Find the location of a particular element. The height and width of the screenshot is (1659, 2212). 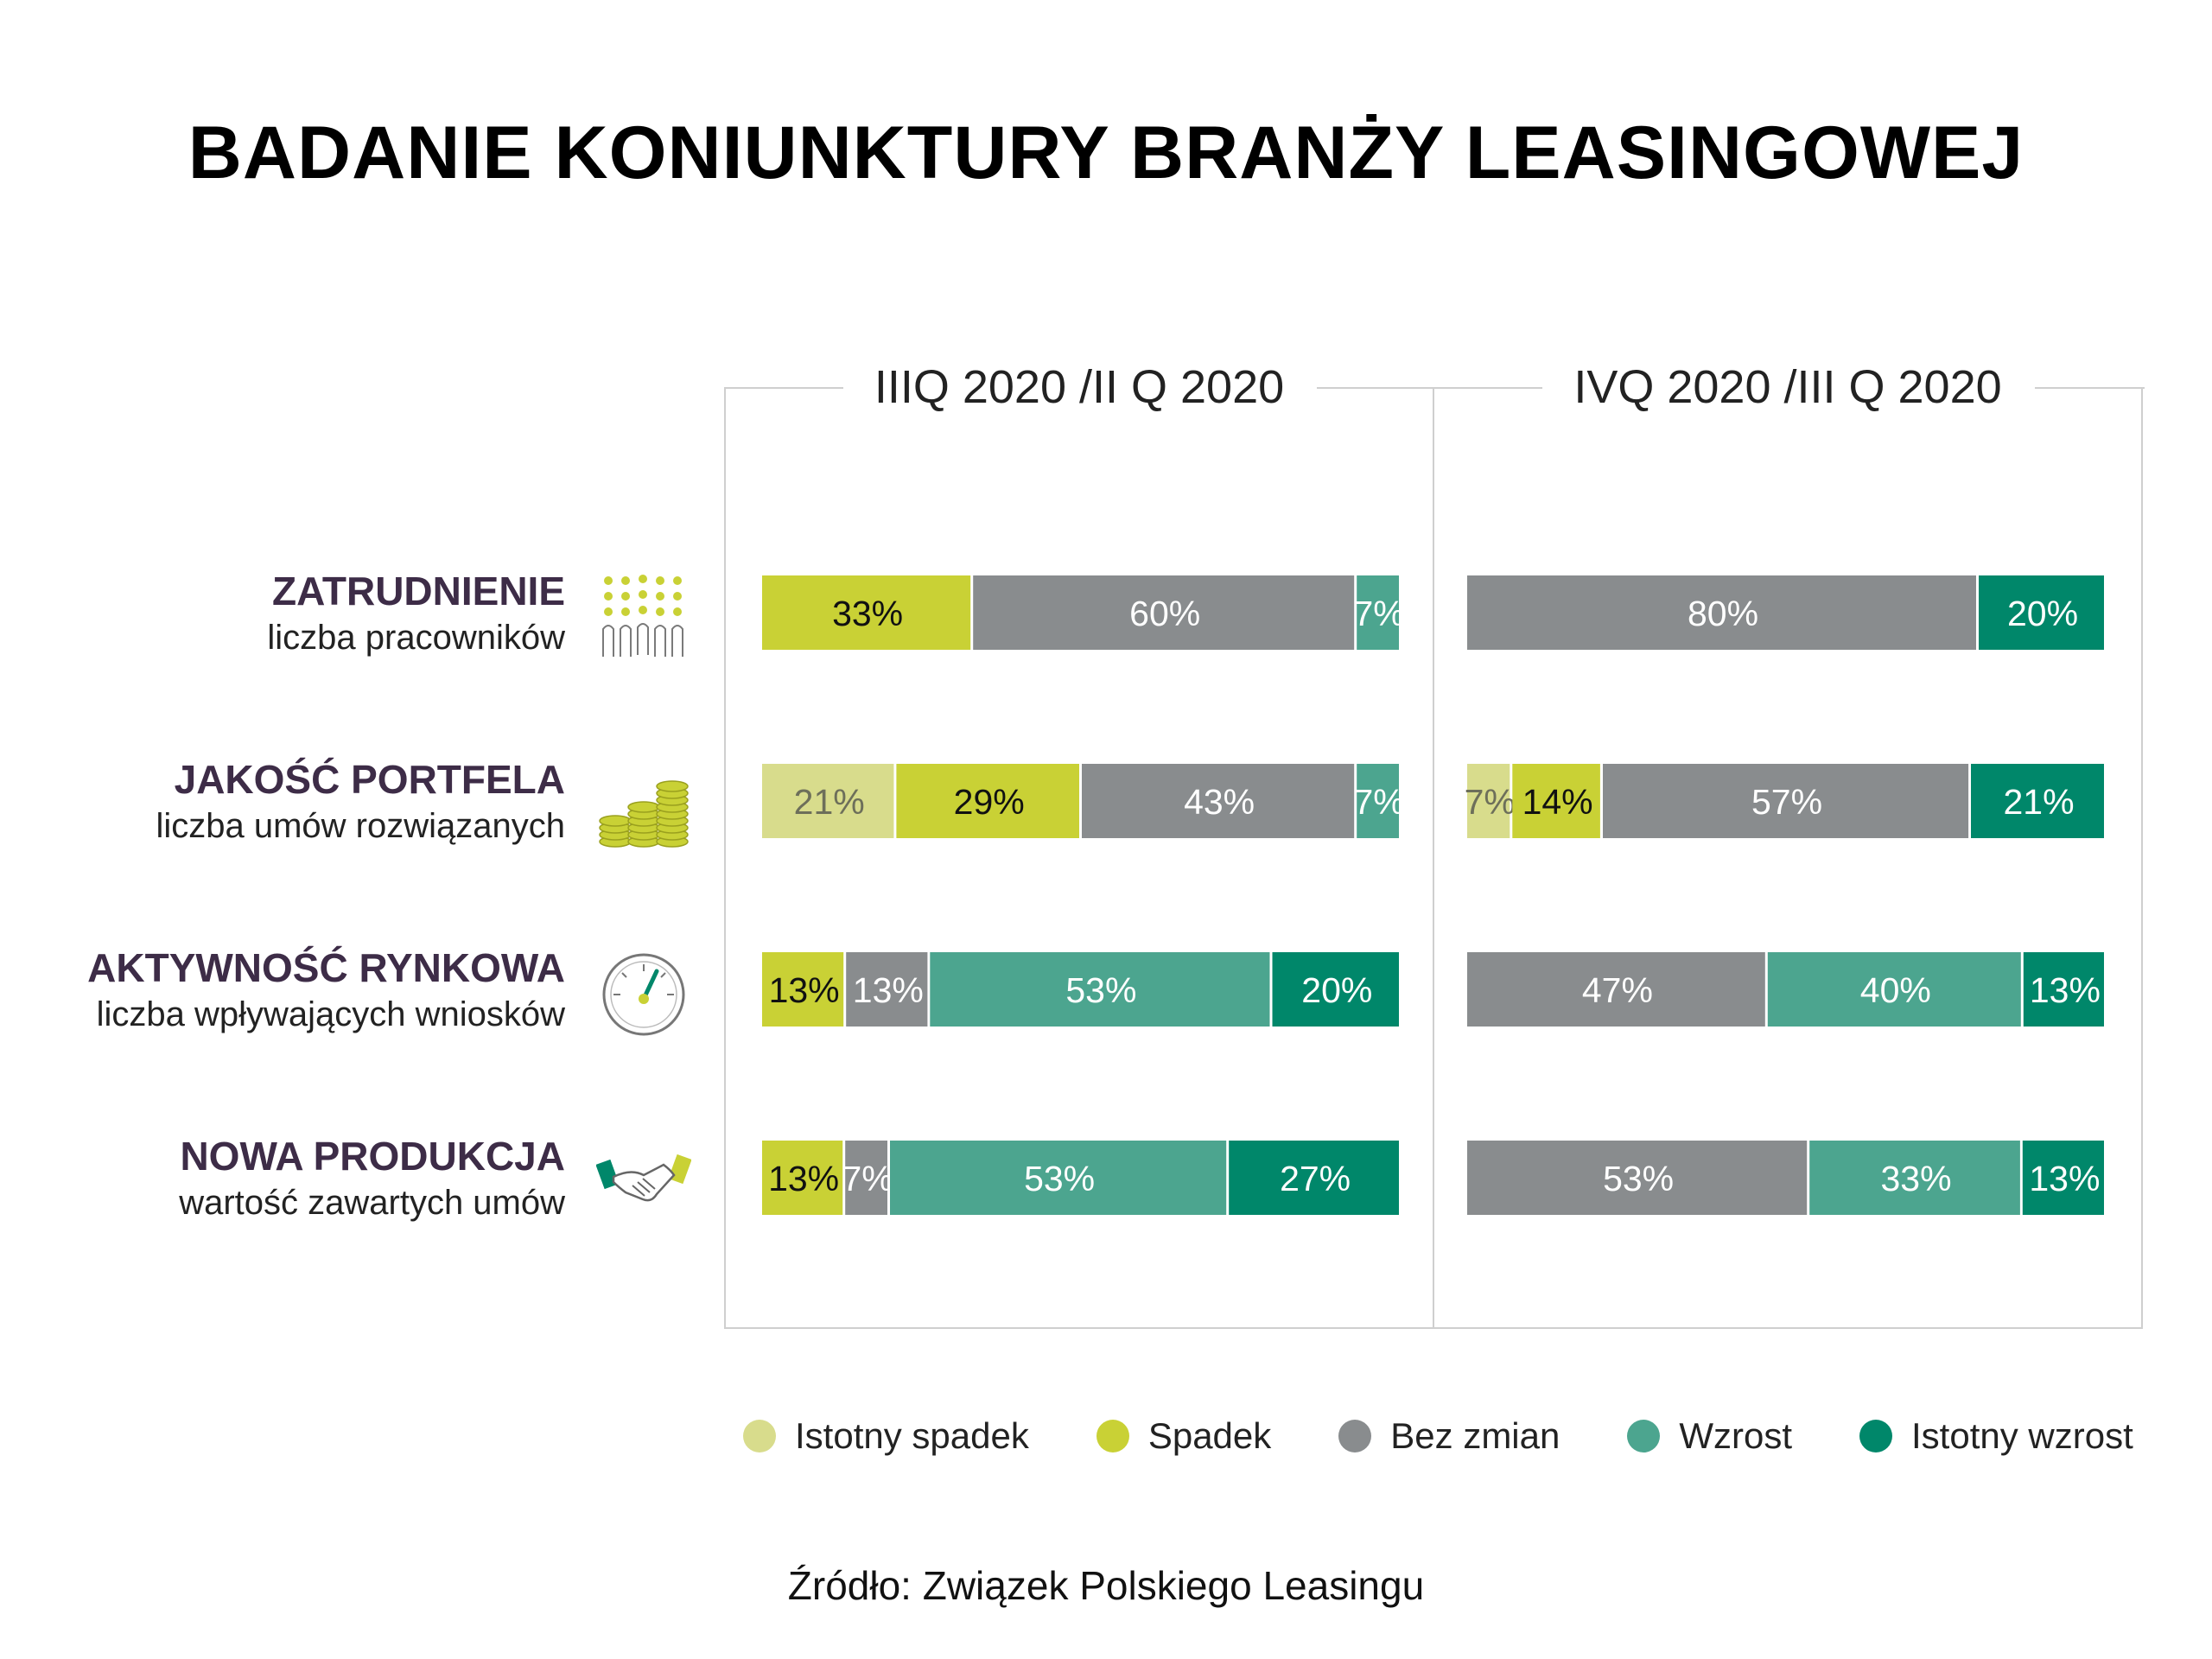

row-subtitle: liczba wpływających wniosków is located at coordinates (330, 1014).